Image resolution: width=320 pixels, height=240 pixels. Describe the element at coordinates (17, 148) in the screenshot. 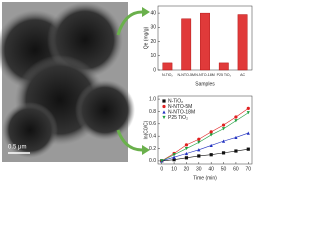

I see `scale-bar-label: 0.5 μm` at that location.